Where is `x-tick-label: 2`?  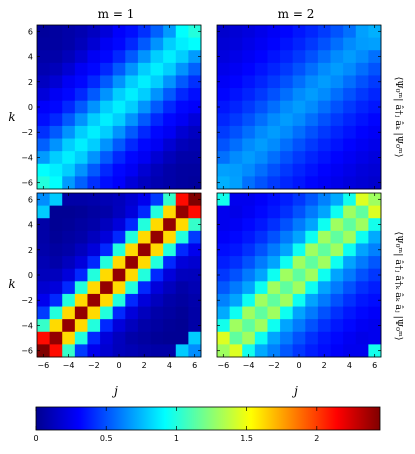 x-tick-label: 2 is located at coordinates (324, 365).